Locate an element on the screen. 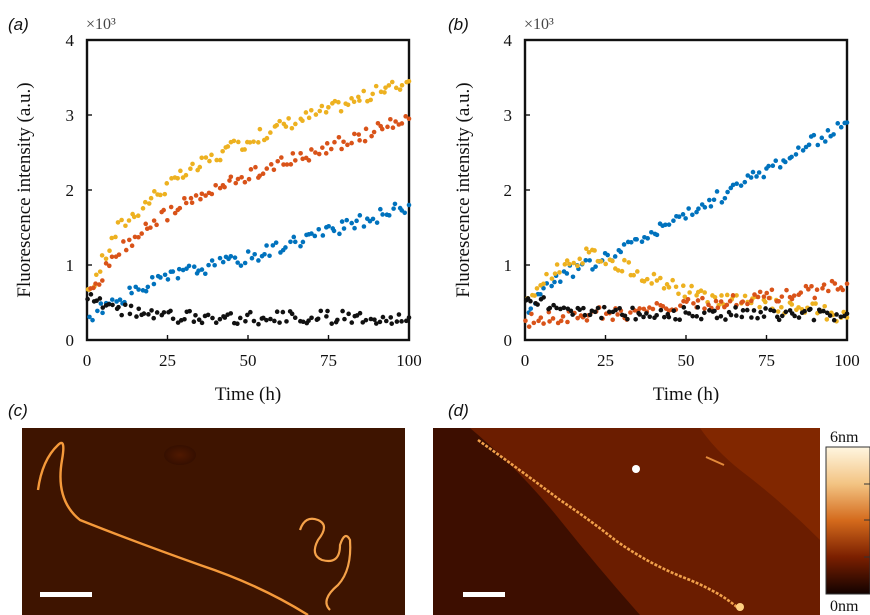  x-tick-label: 0 is located at coordinates (525, 360).